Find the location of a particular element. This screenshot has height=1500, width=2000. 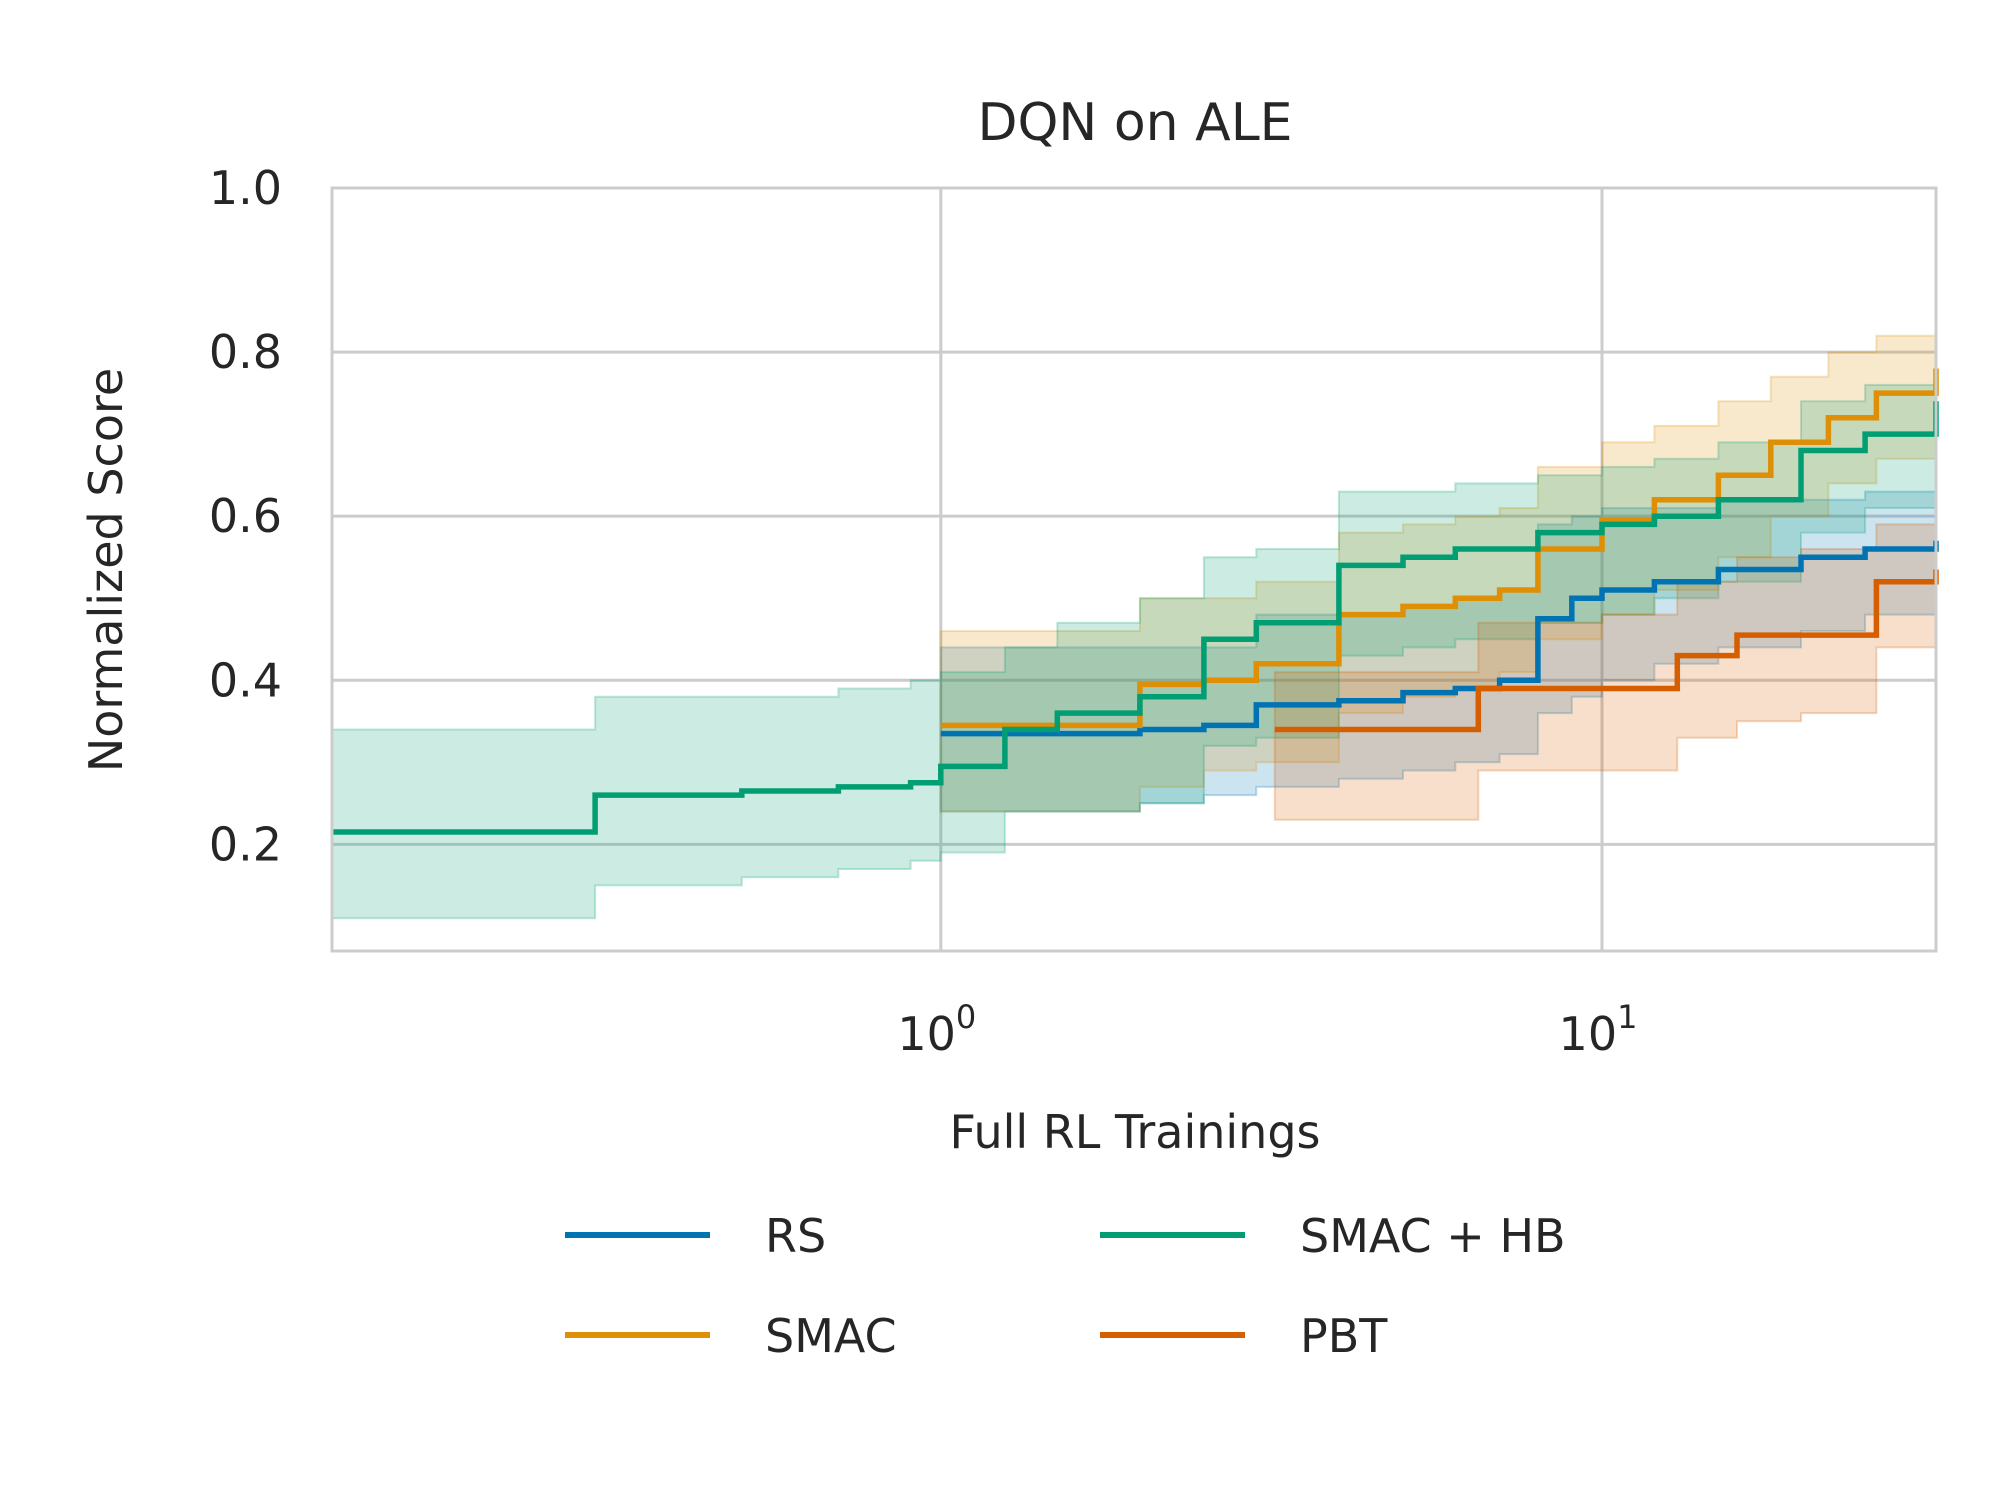

legend-label: PBT is located at coordinates (1344, 1336).